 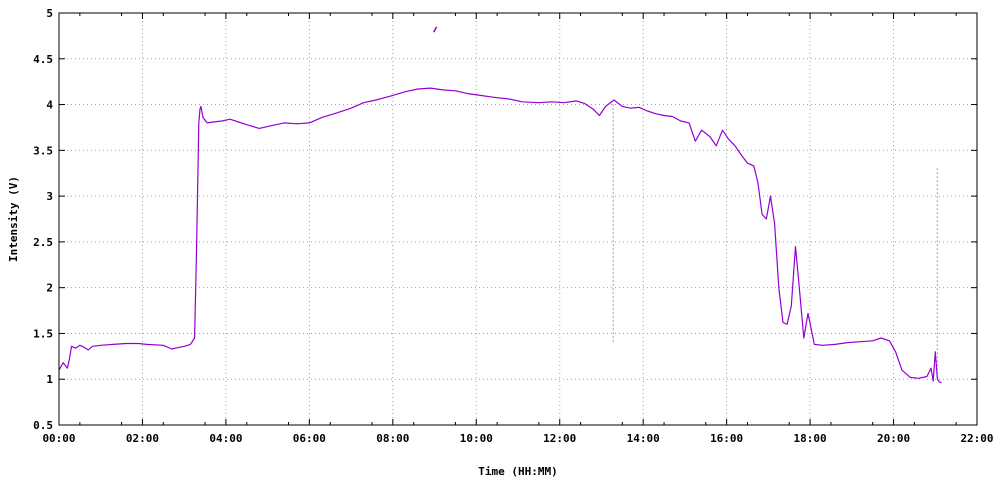 What do you see at coordinates (43, 59) in the screenshot?
I see `y-tick-label: 4.5` at bounding box center [43, 59].